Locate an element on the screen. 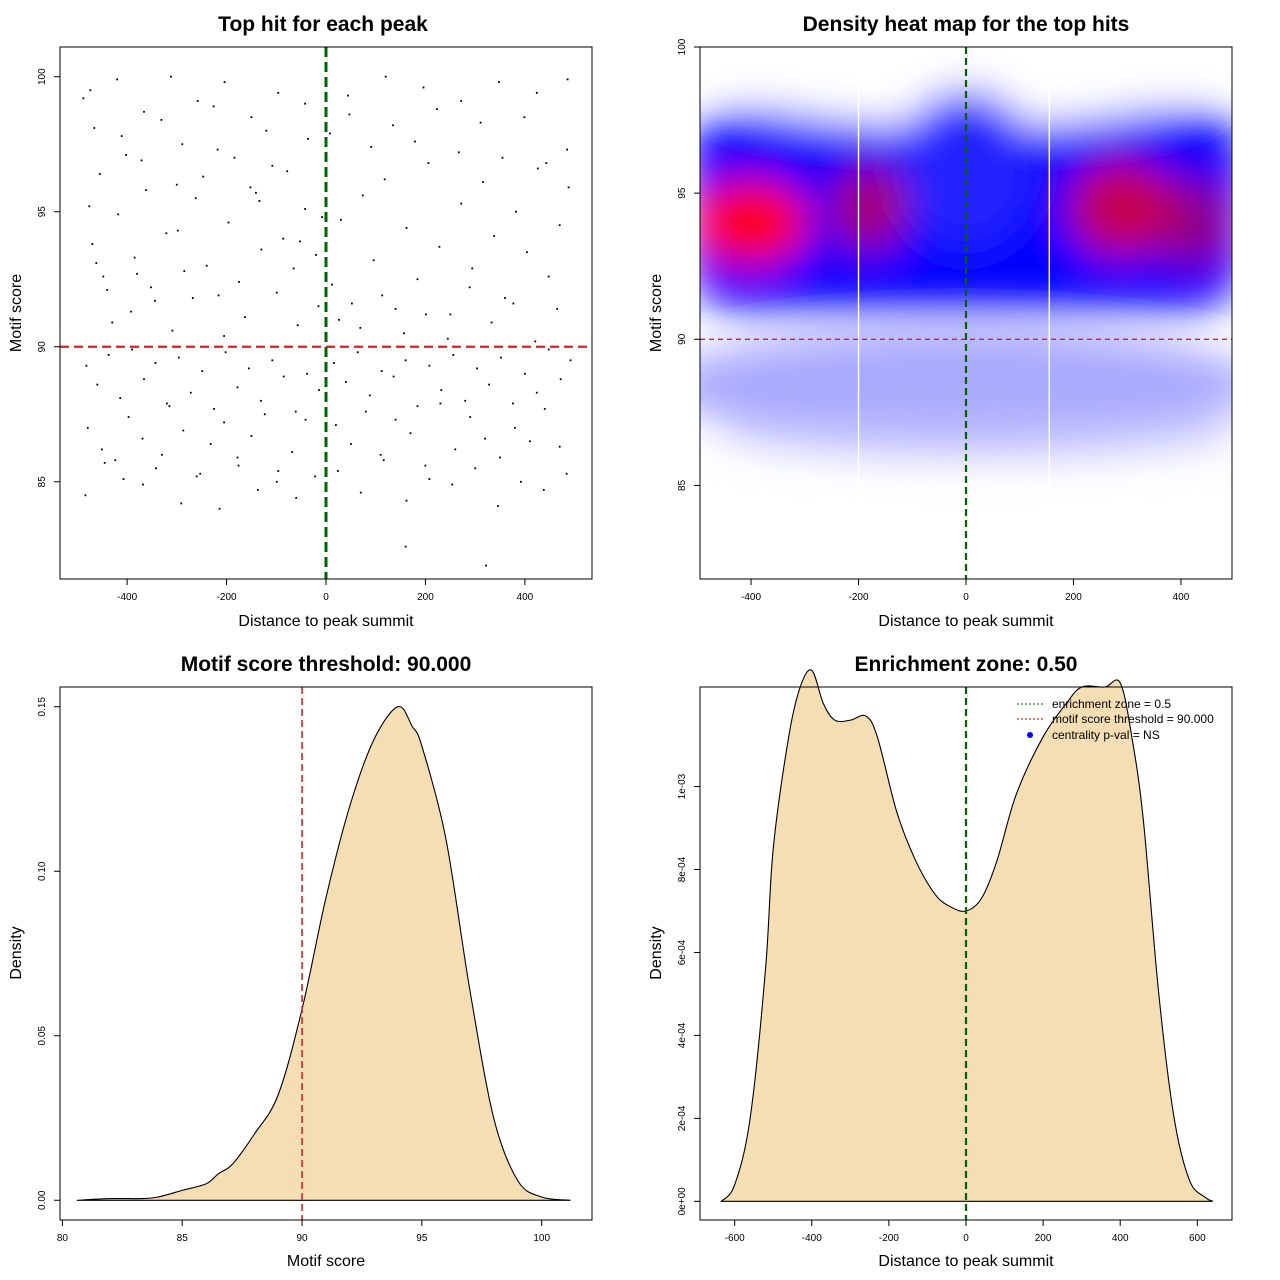 The image size is (1280, 1280). scatter-y-tick-label: 95 is located at coordinates (42, 212).